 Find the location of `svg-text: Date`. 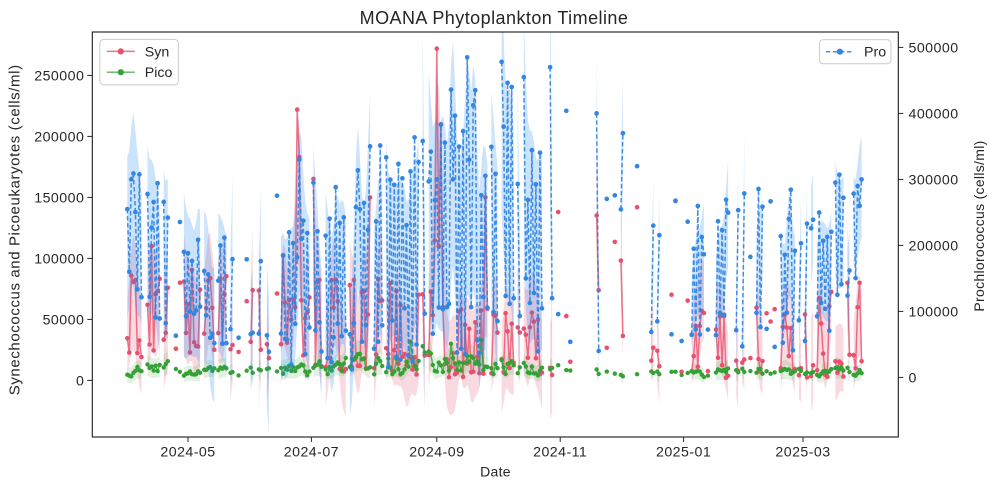

svg-text: Date is located at coordinates (495, 472).